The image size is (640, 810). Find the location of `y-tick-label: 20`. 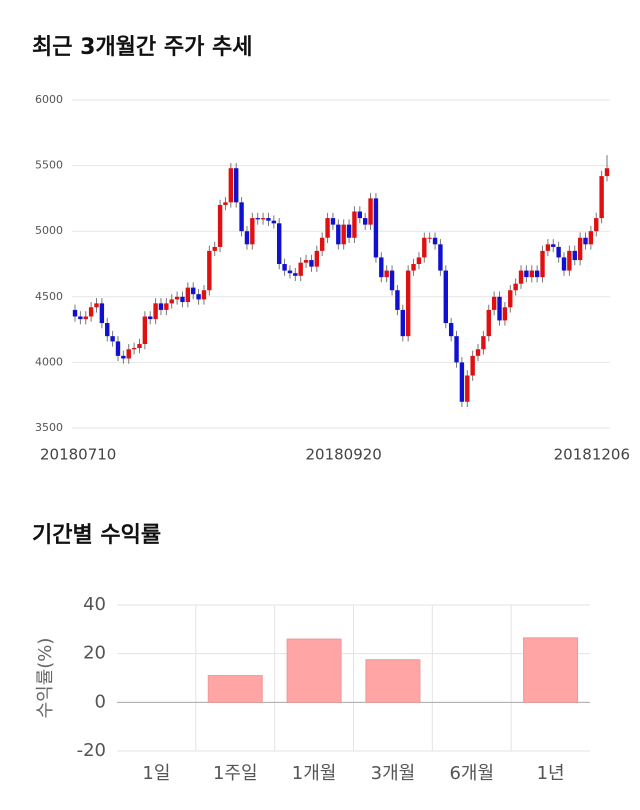

y-tick-label: 20 is located at coordinates (94, 653).